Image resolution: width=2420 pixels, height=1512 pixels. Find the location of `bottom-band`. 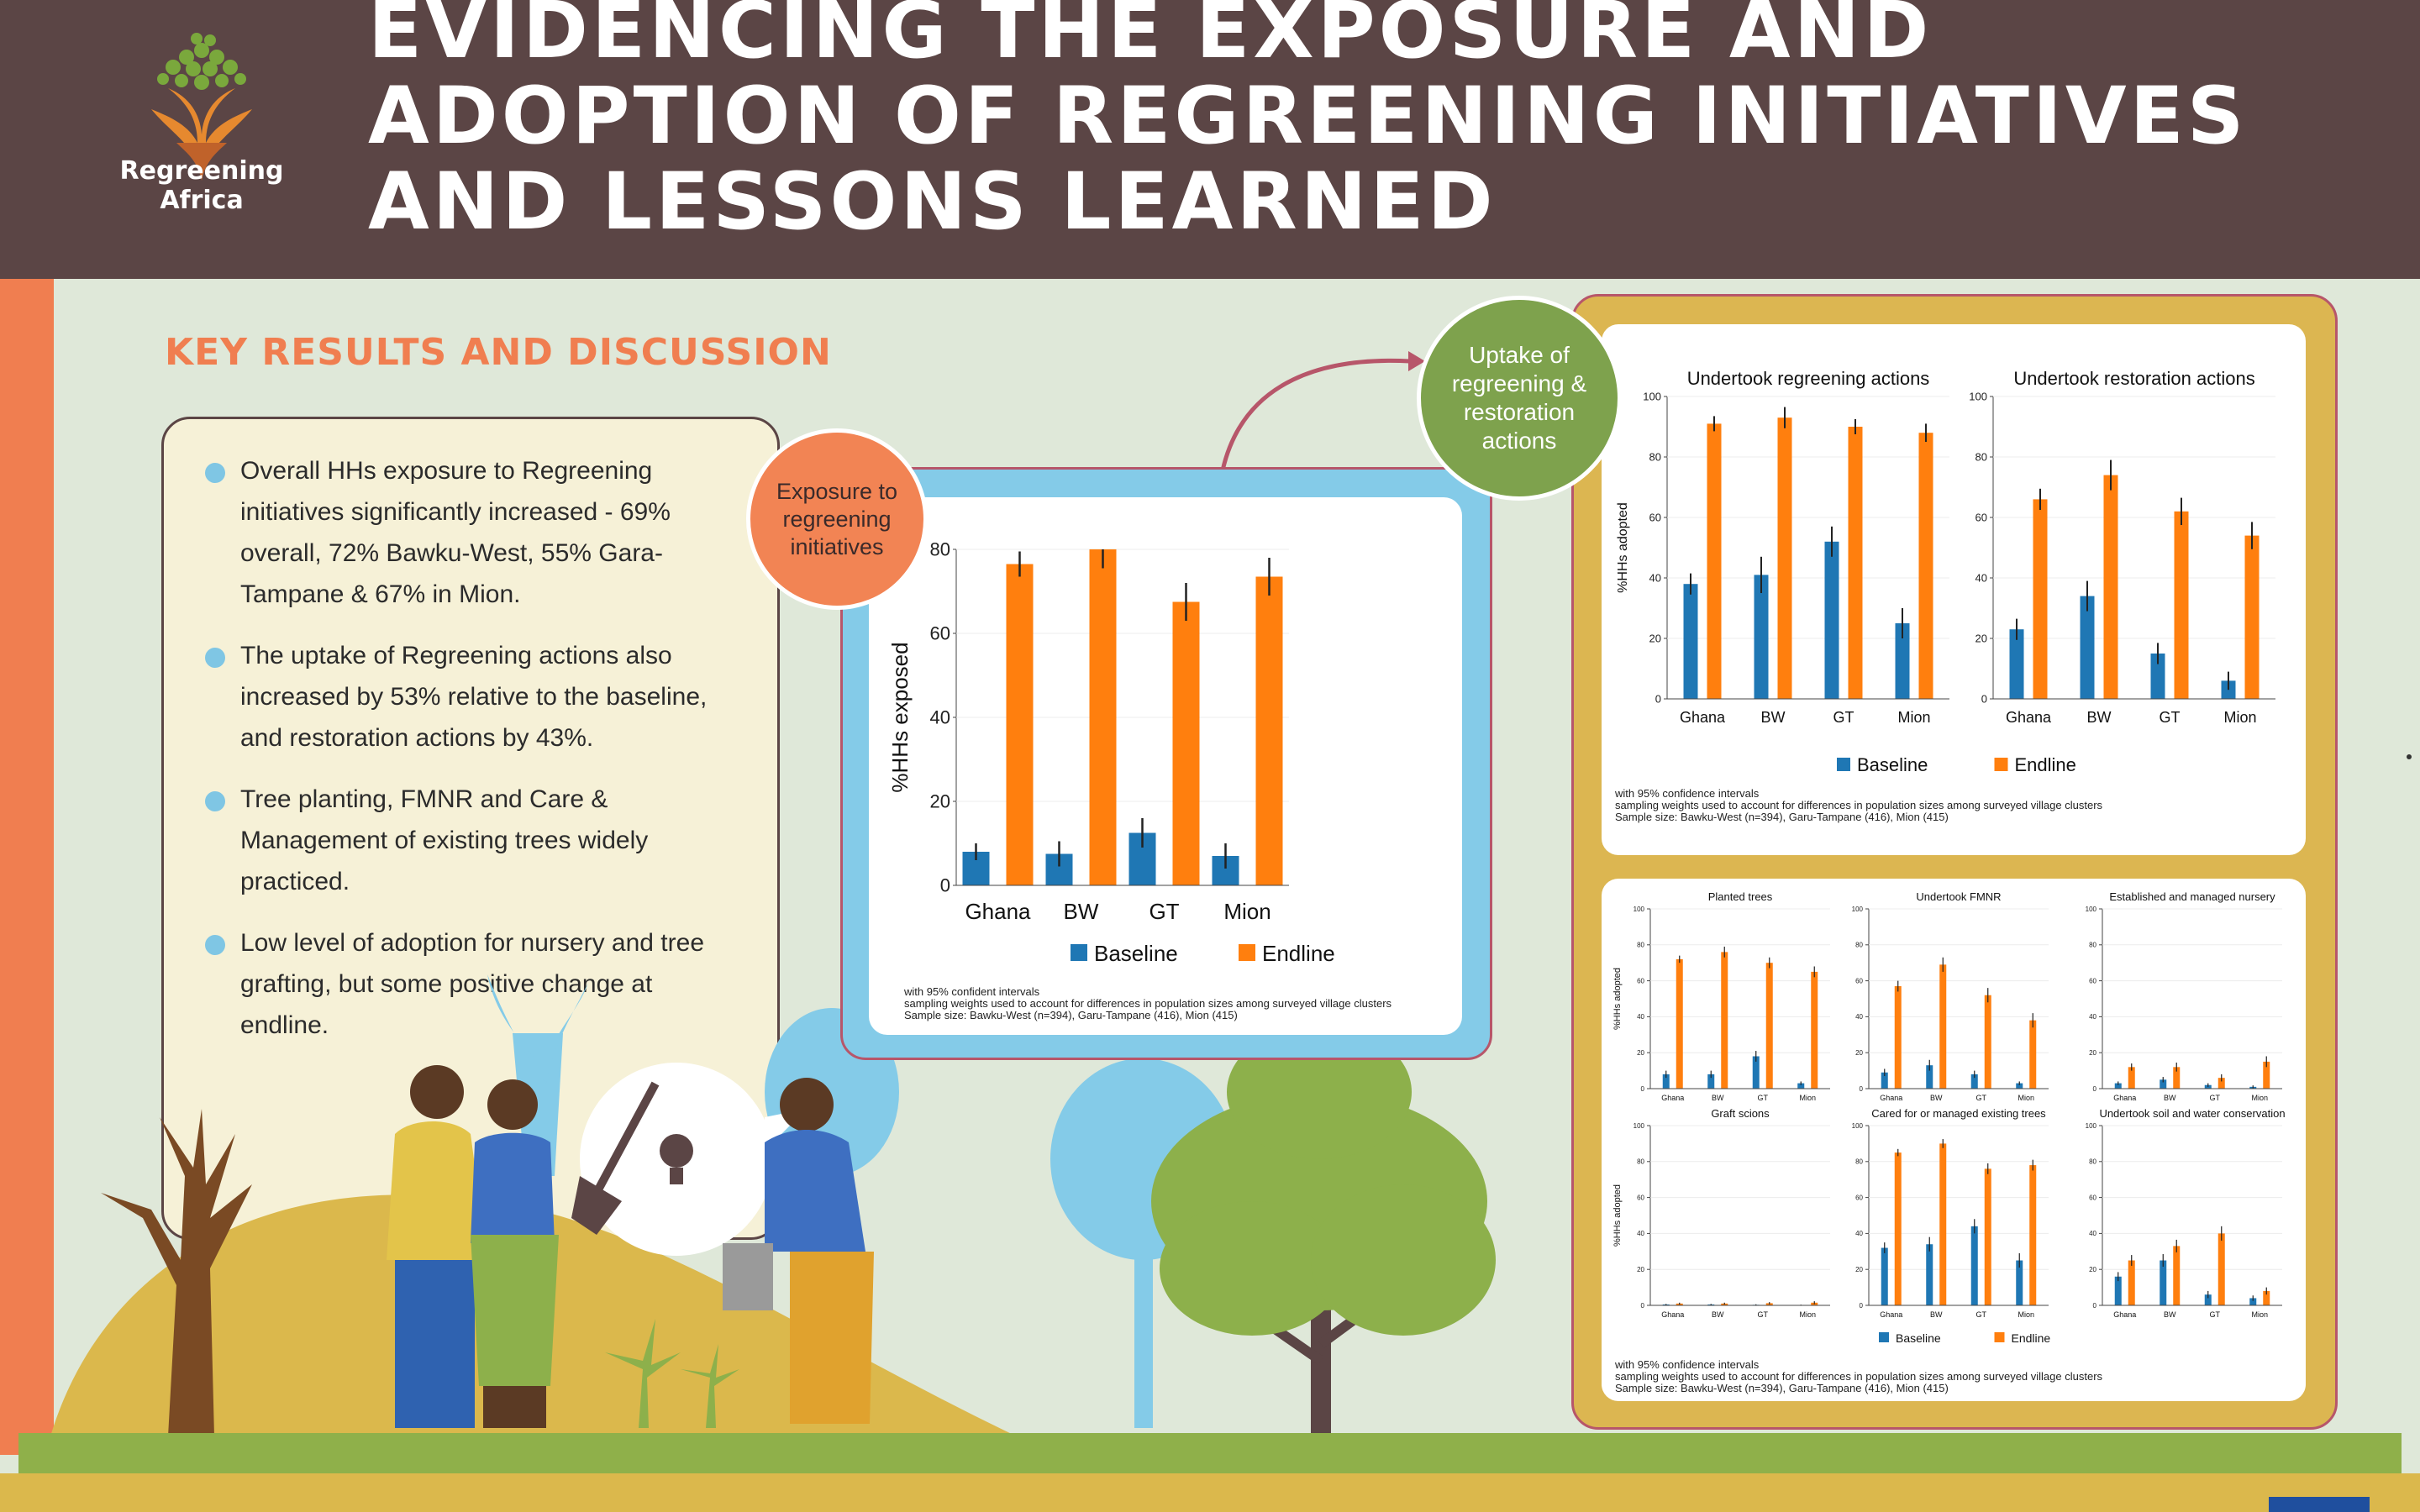

bottom-band is located at coordinates (1210, 1492).